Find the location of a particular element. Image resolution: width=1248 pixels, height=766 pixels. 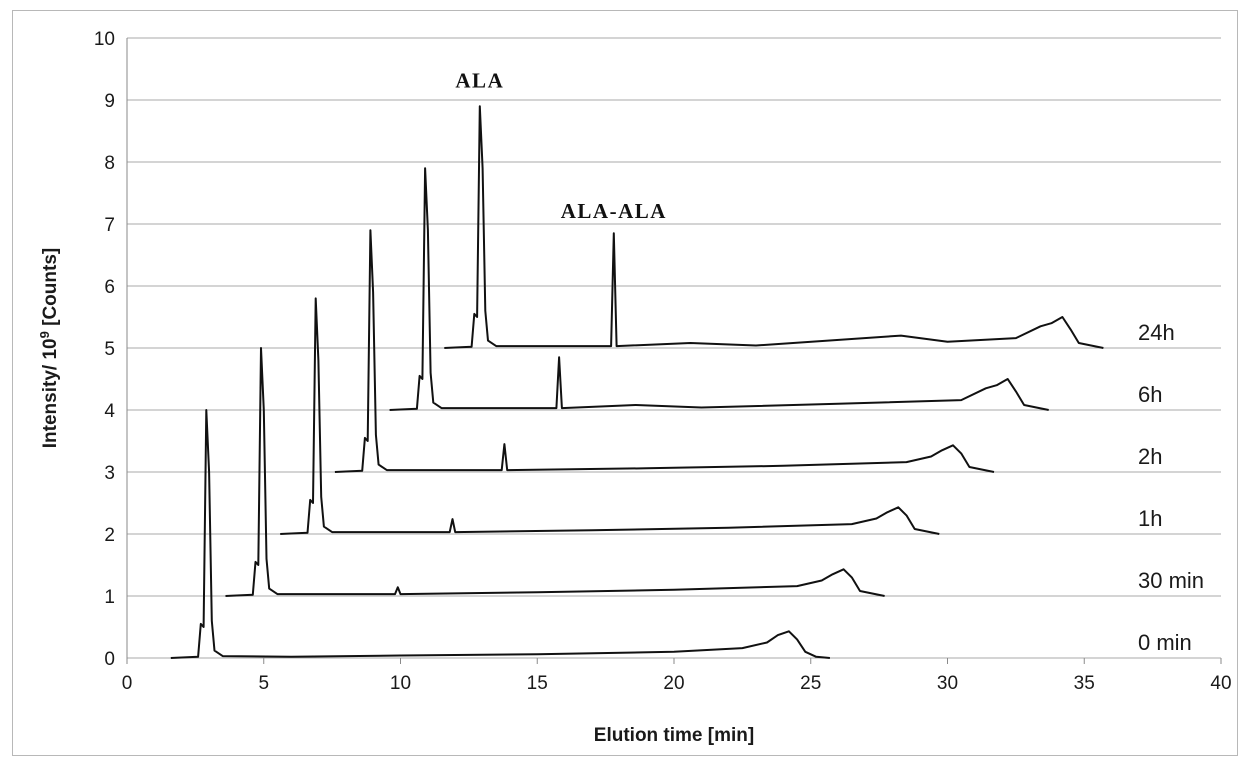

x-tick-label: 10 is located at coordinates (400, 683).